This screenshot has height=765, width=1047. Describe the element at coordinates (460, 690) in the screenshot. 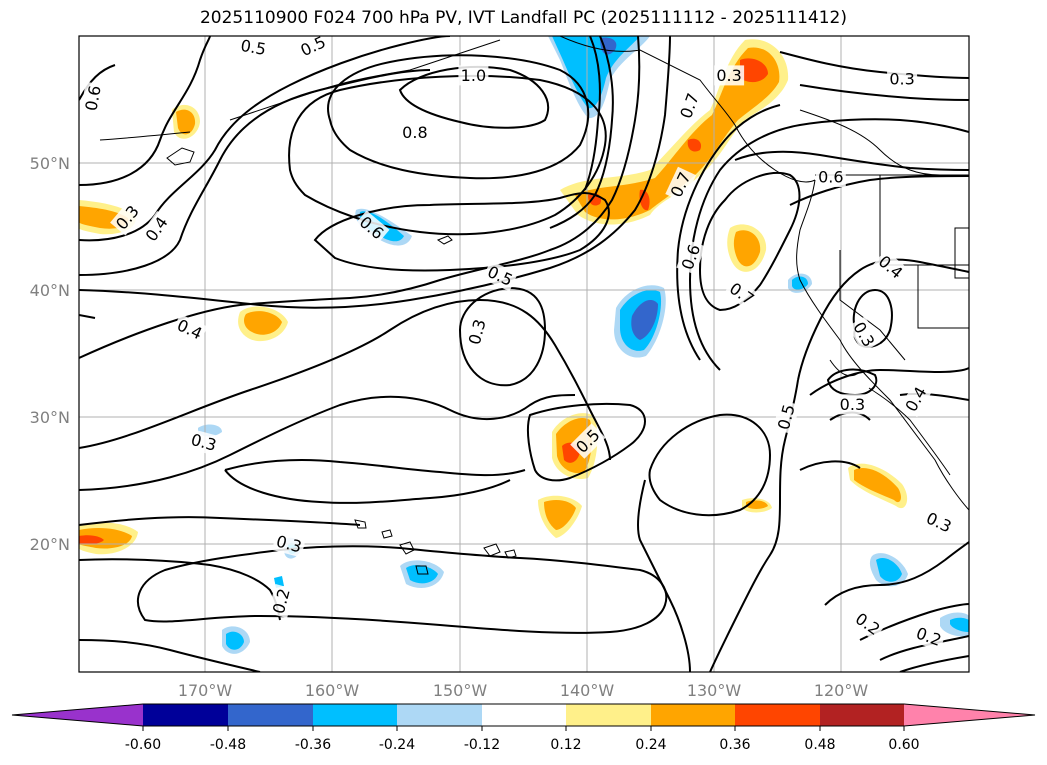

I see `lon-label: 150°W` at that location.